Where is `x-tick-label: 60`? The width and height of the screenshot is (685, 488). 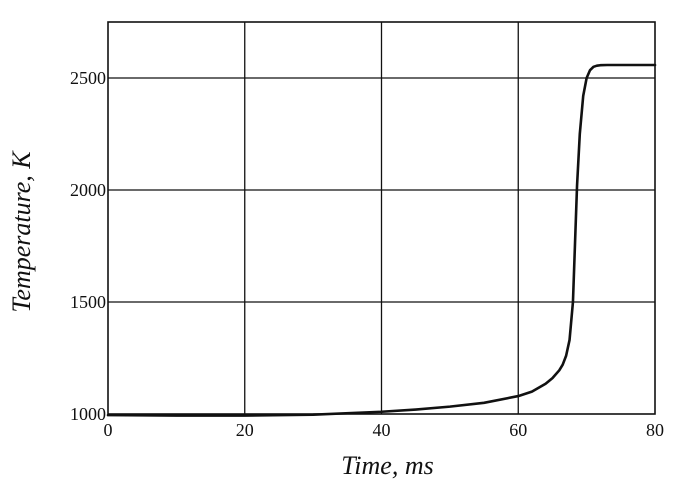 x-tick-label: 60 is located at coordinates (518, 430).